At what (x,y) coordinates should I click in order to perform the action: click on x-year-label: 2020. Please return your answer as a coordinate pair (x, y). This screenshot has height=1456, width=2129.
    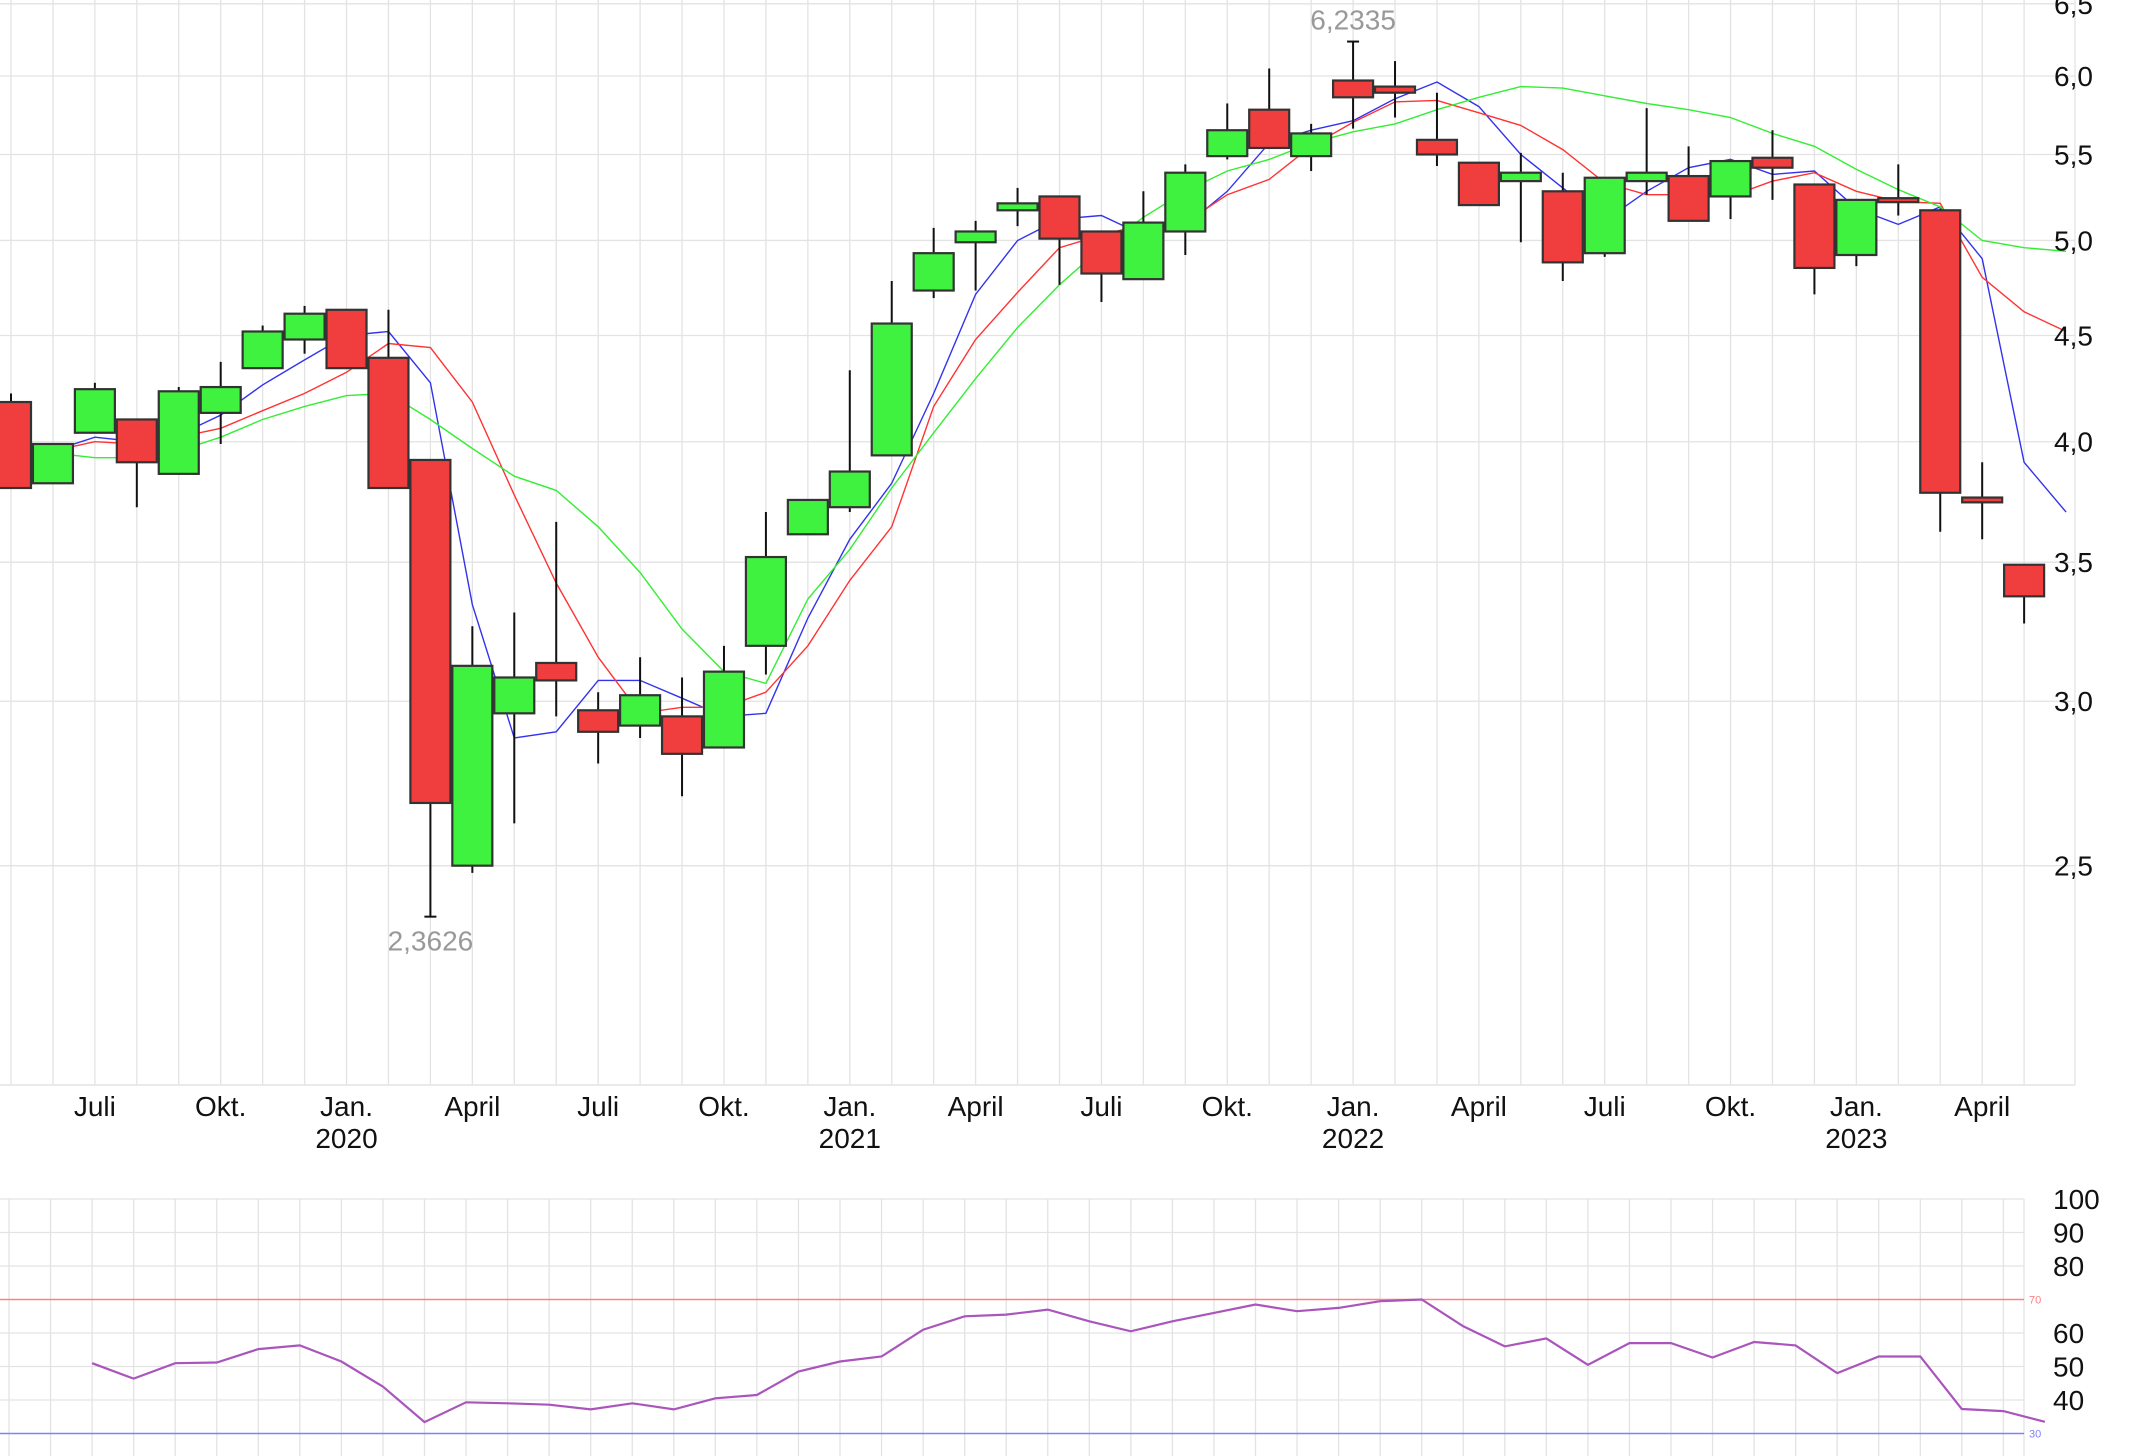
    Looking at the image, I should click on (346, 1138).